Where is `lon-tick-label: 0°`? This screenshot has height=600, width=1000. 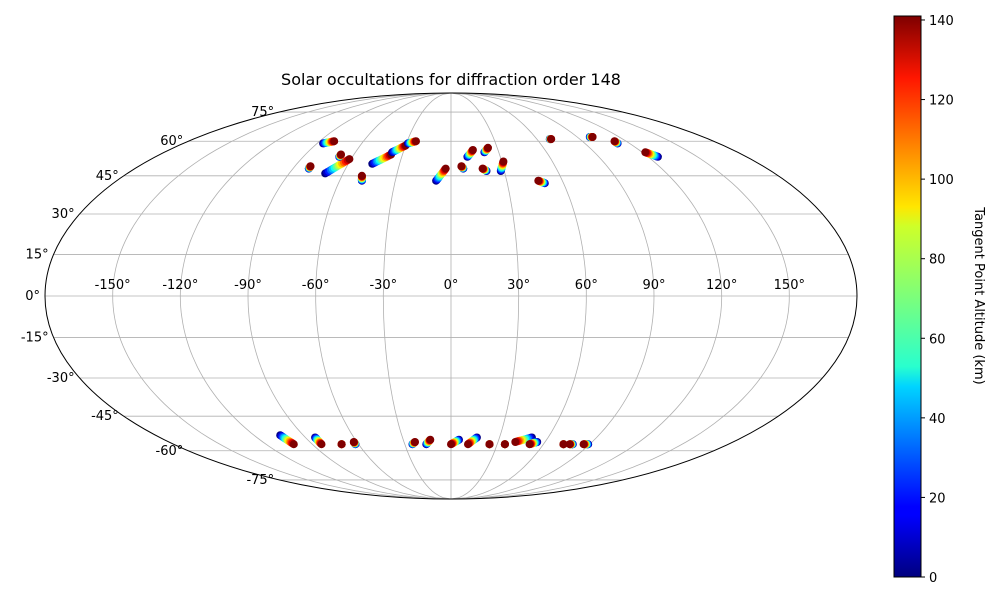 lon-tick-label: 0° is located at coordinates (451, 285).